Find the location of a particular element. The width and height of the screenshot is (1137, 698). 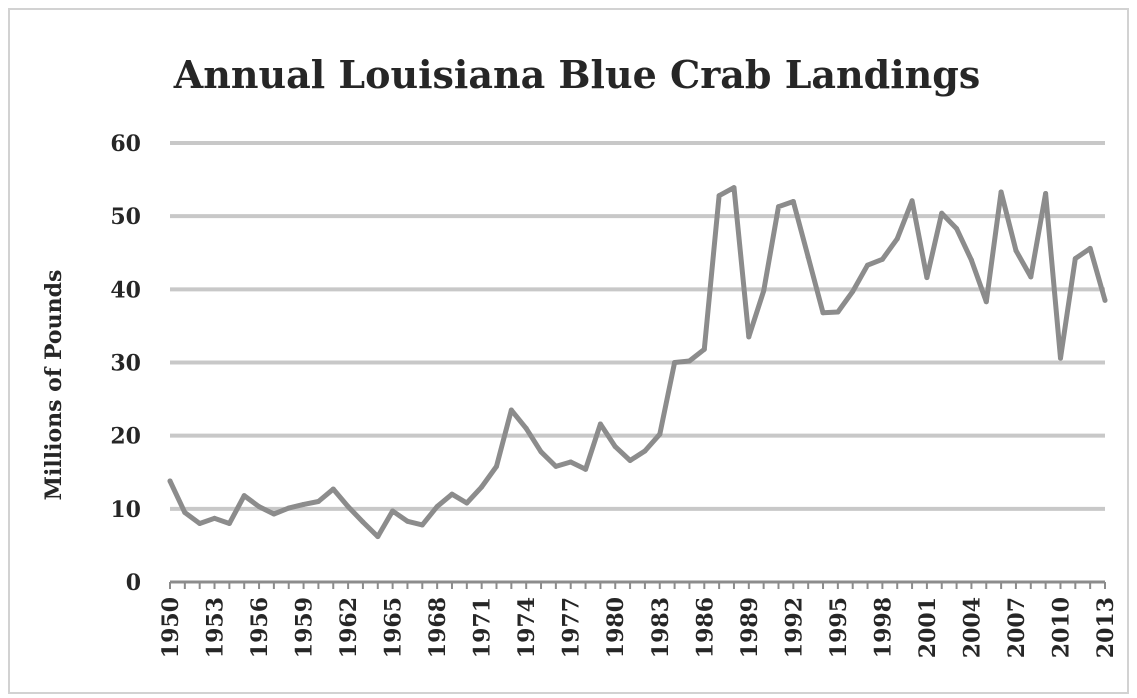

y-tick-label: 60 is located at coordinates (125, 144).